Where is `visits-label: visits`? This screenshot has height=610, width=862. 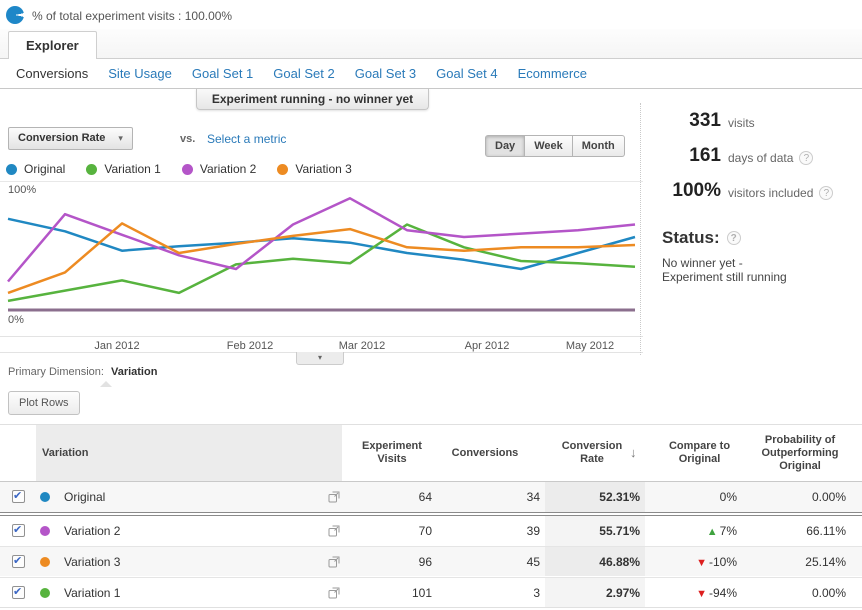
visits-label: visits is located at coordinates (741, 123).